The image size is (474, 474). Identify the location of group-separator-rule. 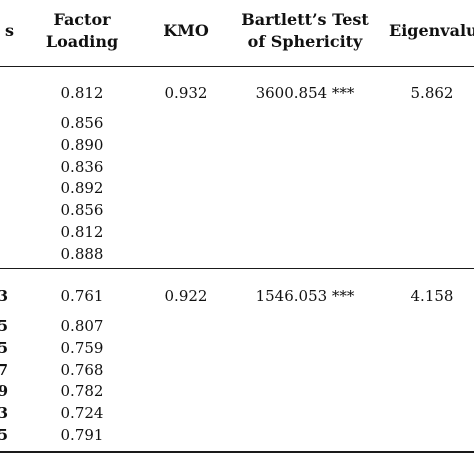
(237, 268).